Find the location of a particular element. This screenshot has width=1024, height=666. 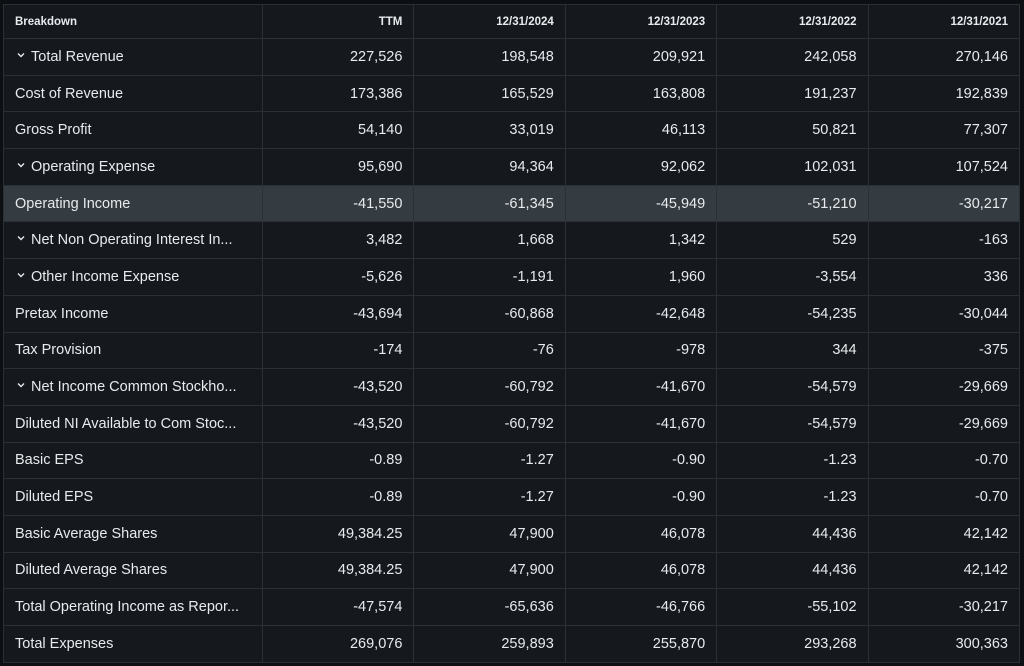

value-cell: -65,636 is located at coordinates (489, 607).